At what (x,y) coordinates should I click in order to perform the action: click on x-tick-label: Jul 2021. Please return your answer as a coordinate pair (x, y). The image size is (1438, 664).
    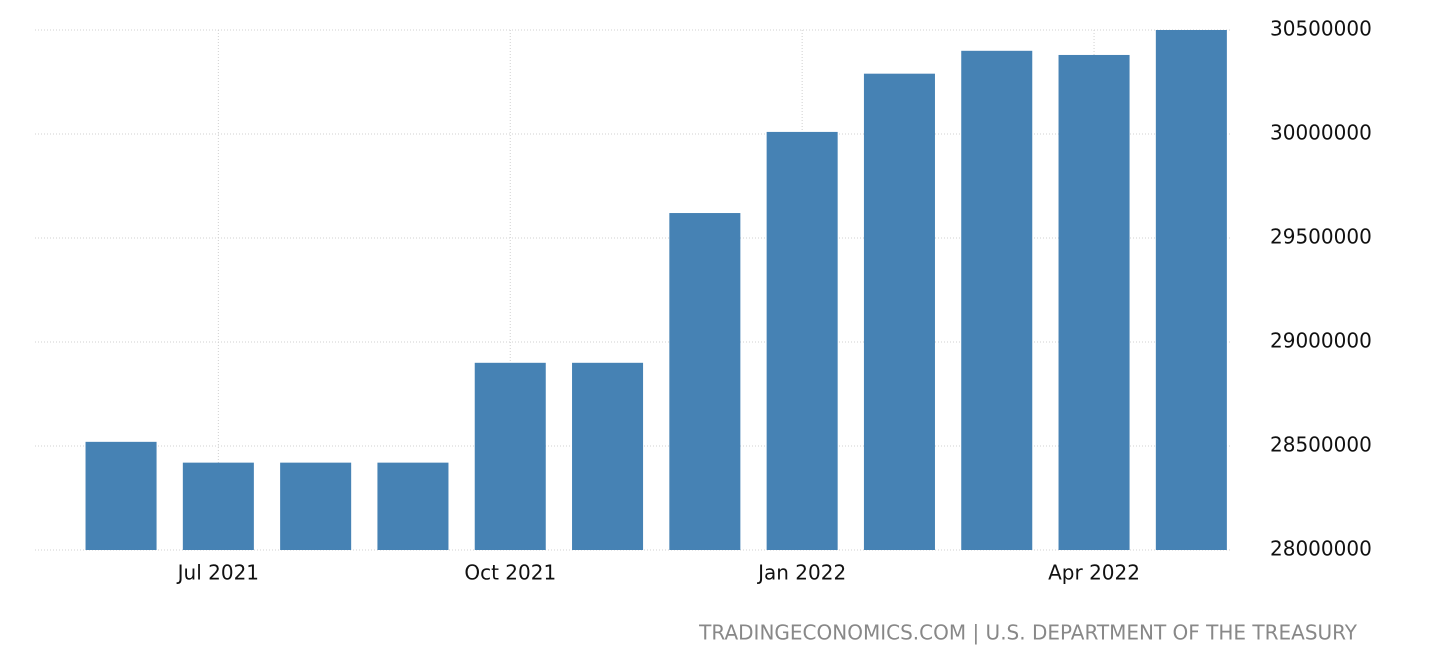
    Looking at the image, I should click on (217, 573).